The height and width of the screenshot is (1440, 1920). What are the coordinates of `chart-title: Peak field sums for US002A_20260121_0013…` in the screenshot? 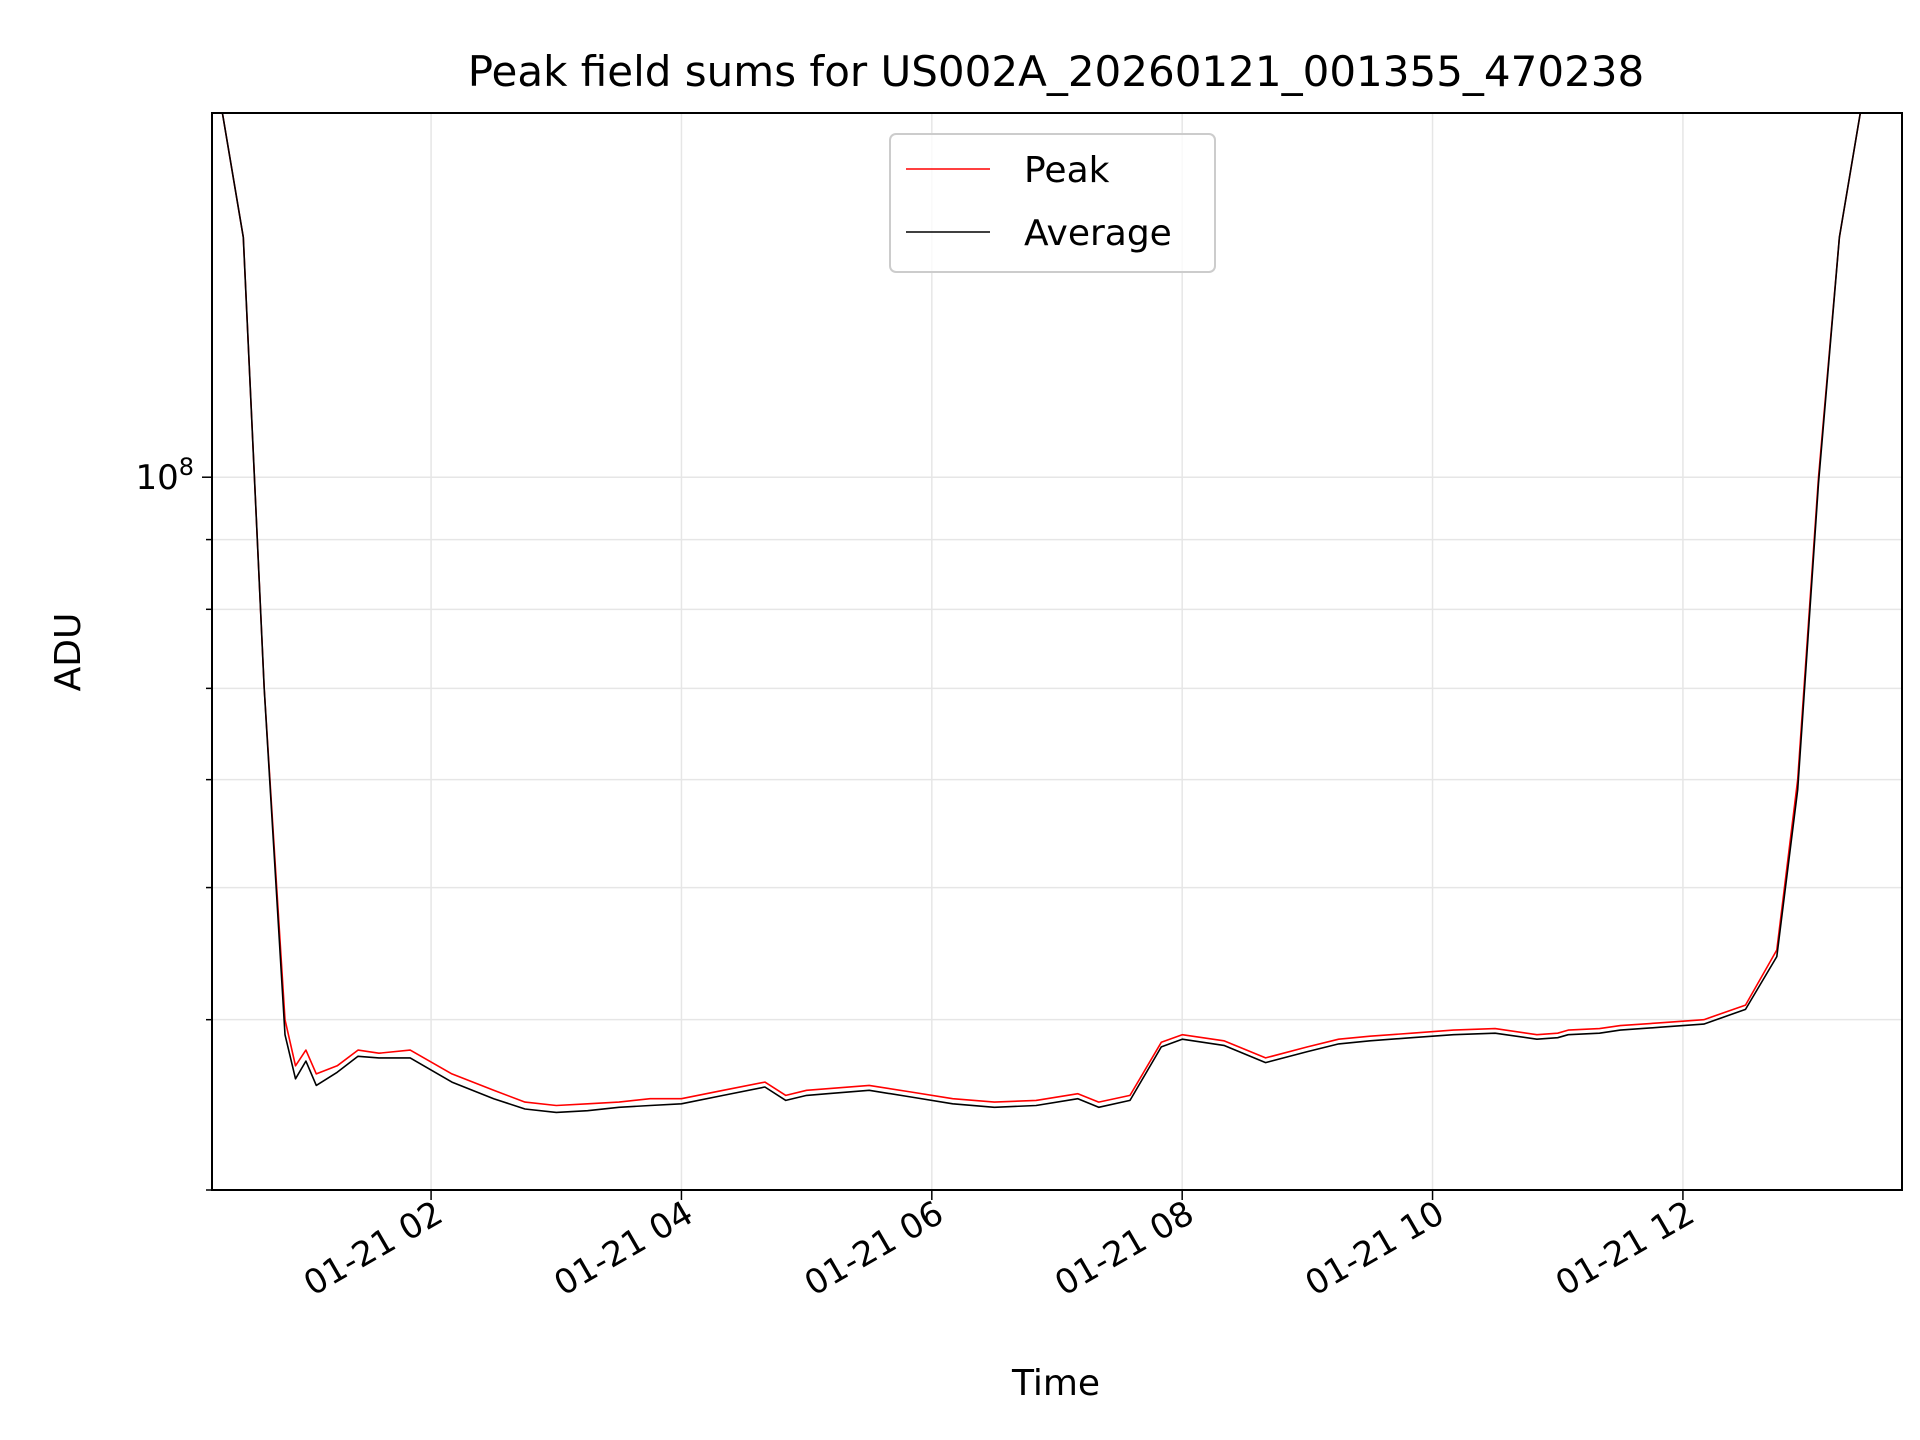 It's located at (1056, 71).